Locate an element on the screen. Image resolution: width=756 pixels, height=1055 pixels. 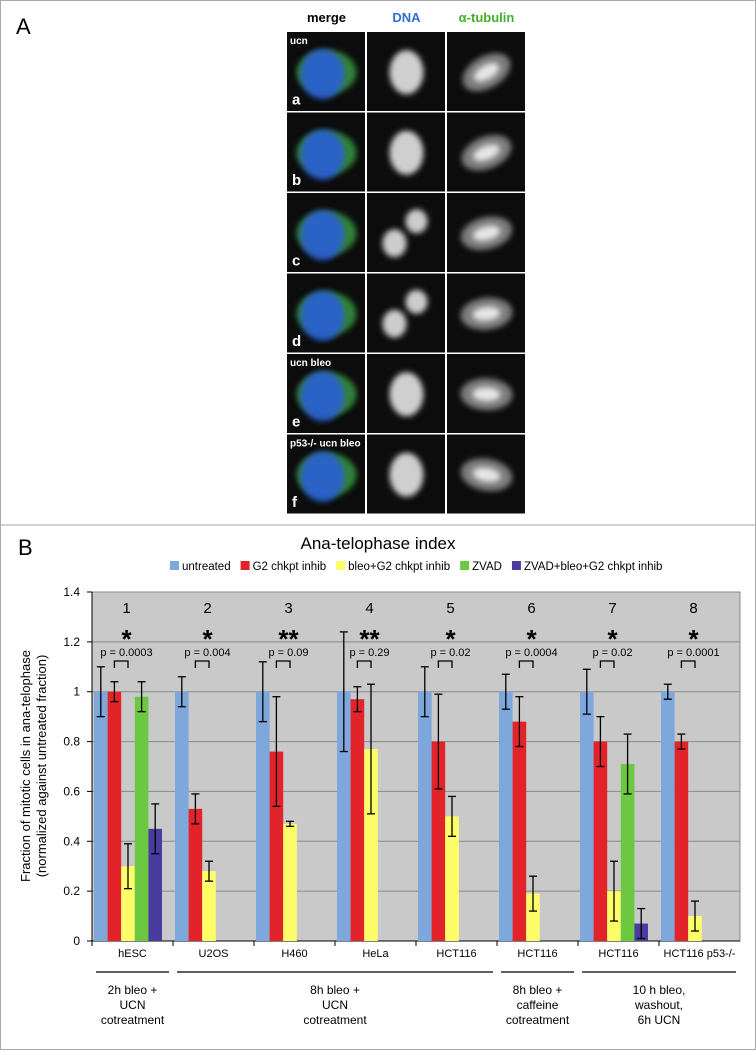
group-number: 7 is located at coordinates (612, 608).